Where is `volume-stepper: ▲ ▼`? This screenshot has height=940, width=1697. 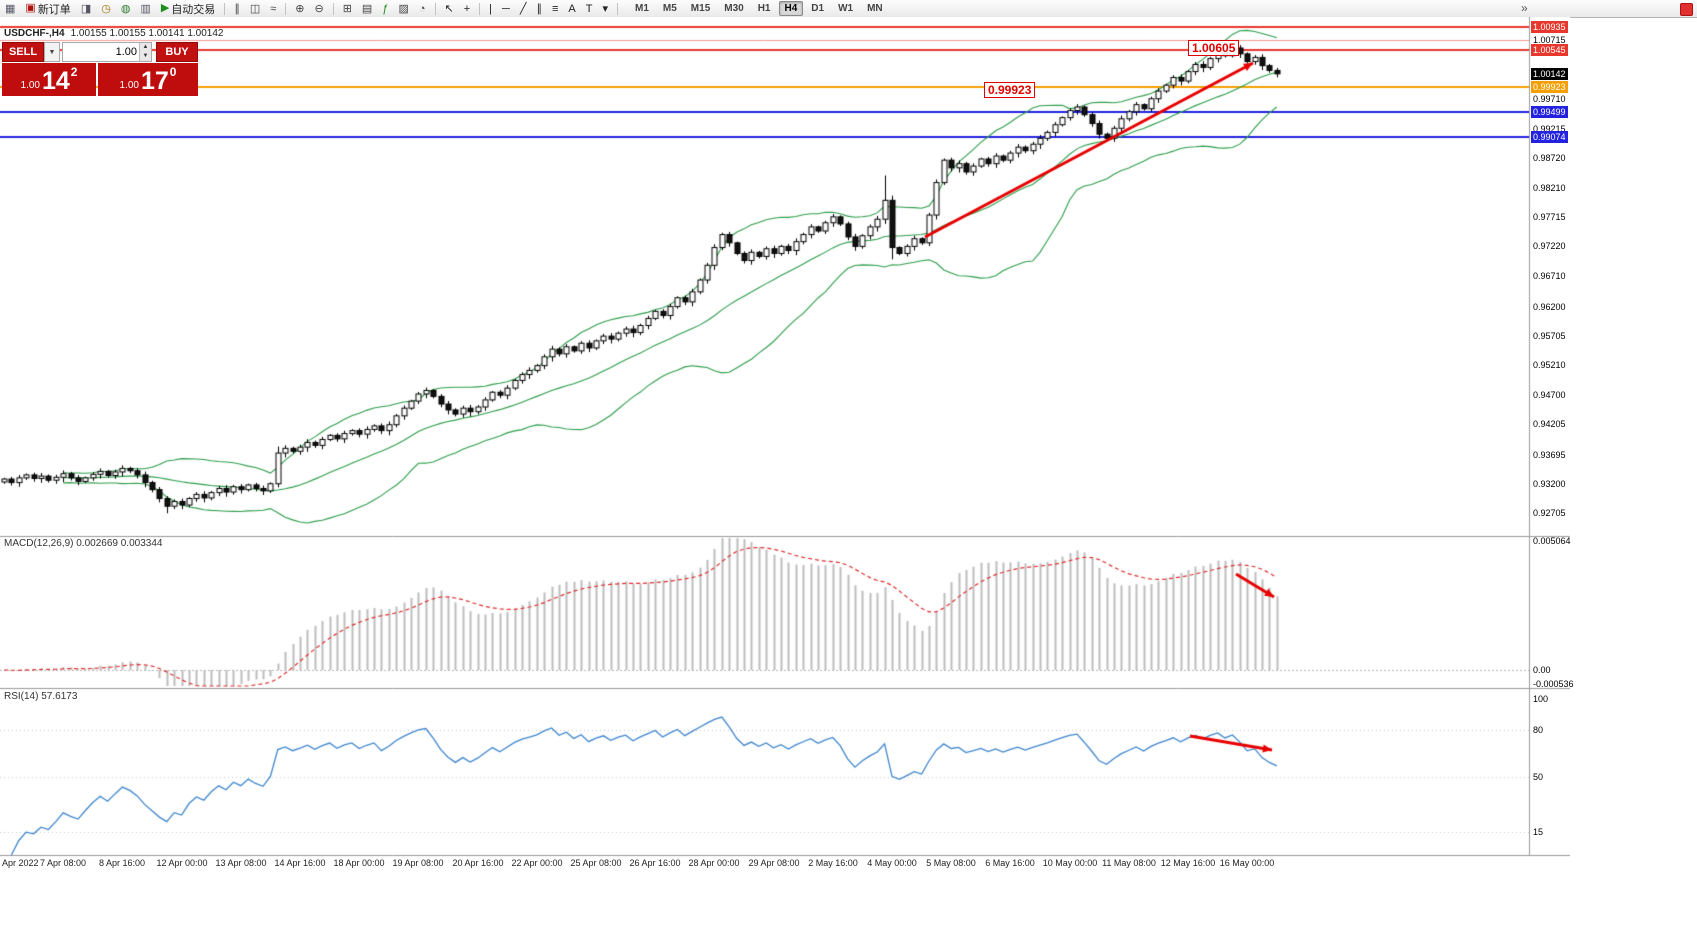
volume-stepper: ▲ ▼ is located at coordinates (145, 52).